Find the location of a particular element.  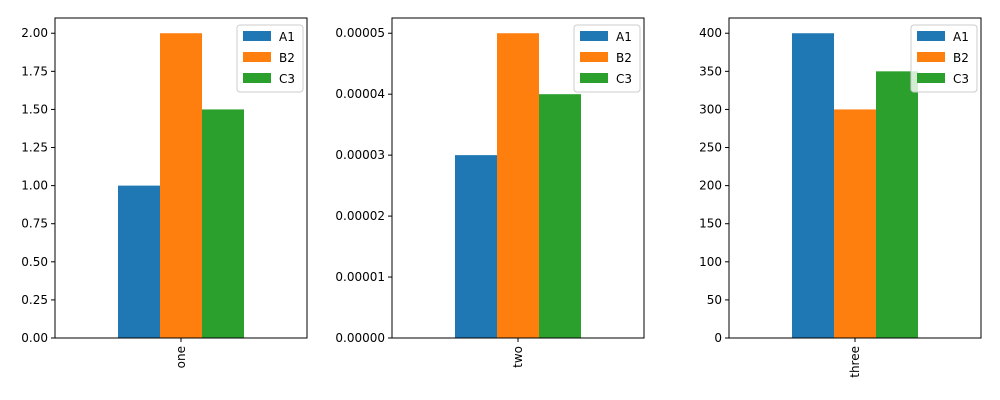

y-tick-label: 350 is located at coordinates (710, 71).